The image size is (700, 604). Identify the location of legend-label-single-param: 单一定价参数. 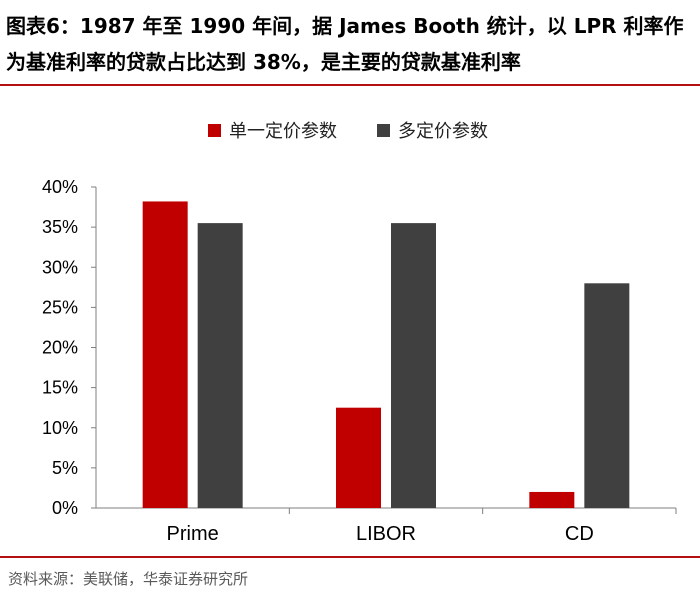
(283, 131).